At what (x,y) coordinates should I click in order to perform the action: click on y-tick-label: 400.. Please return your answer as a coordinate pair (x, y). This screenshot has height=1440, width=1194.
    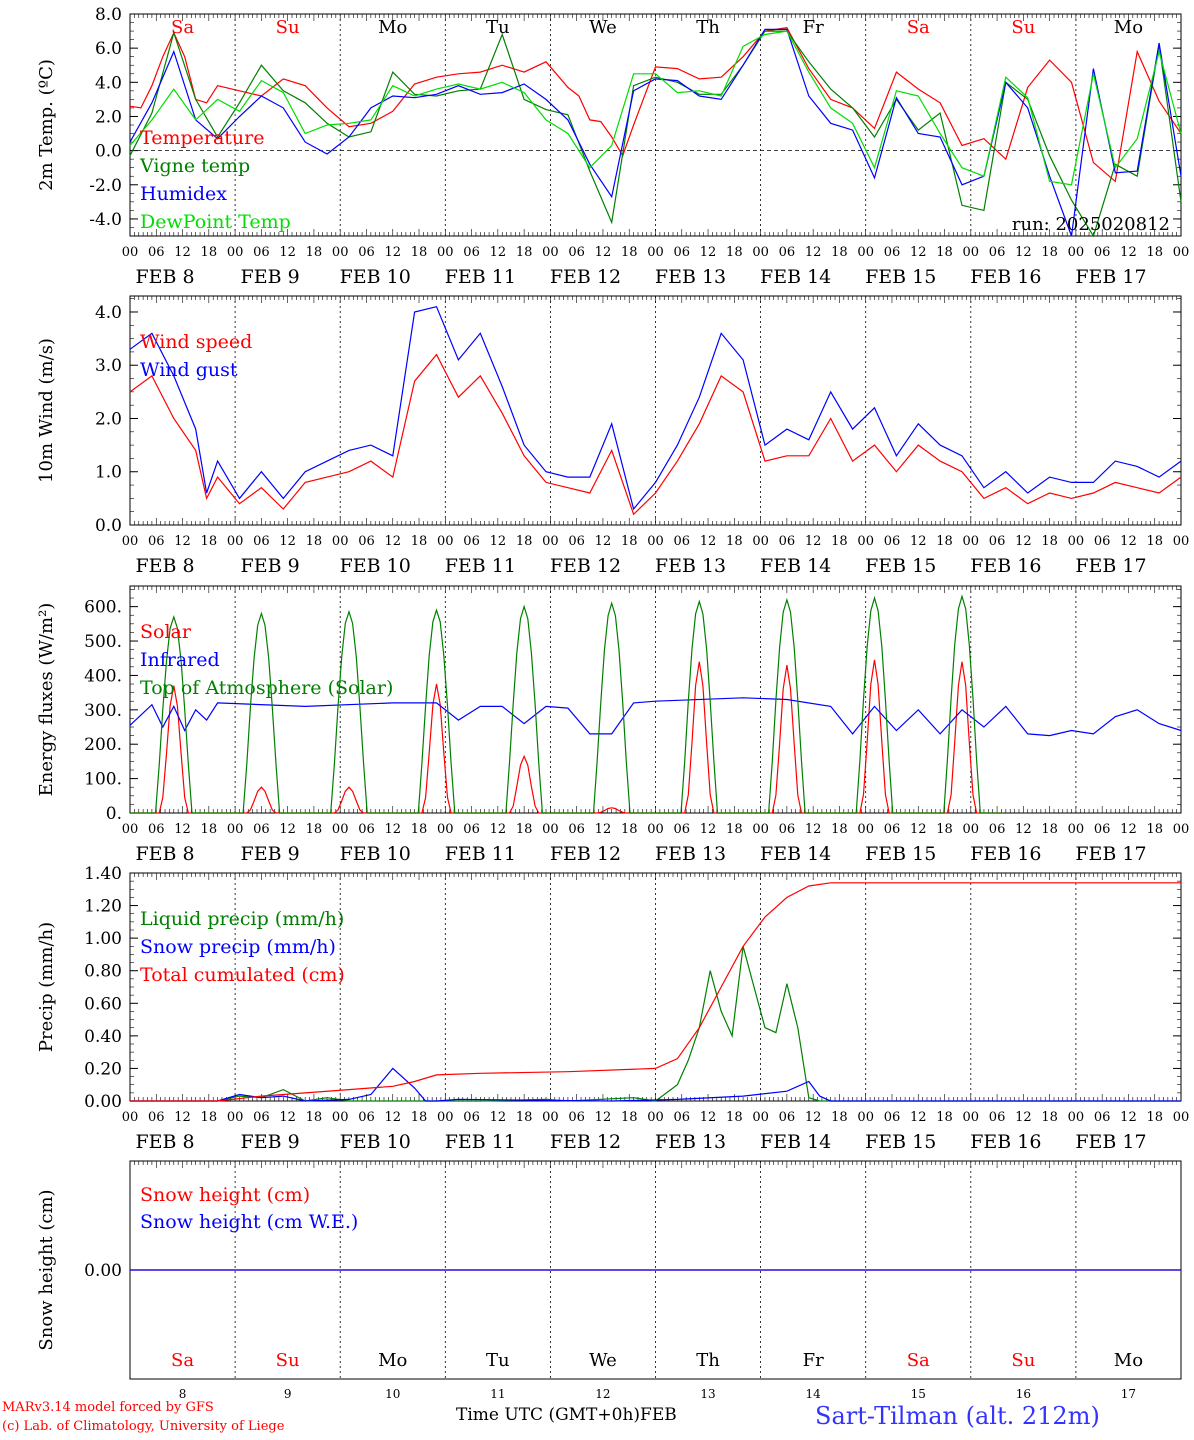
    Looking at the image, I should click on (103, 676).